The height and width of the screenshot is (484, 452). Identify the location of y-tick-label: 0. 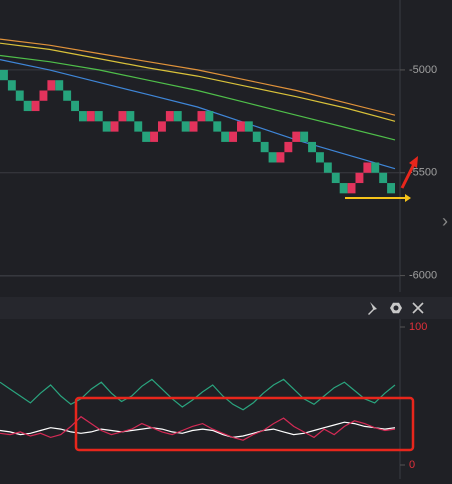
(412, 465).